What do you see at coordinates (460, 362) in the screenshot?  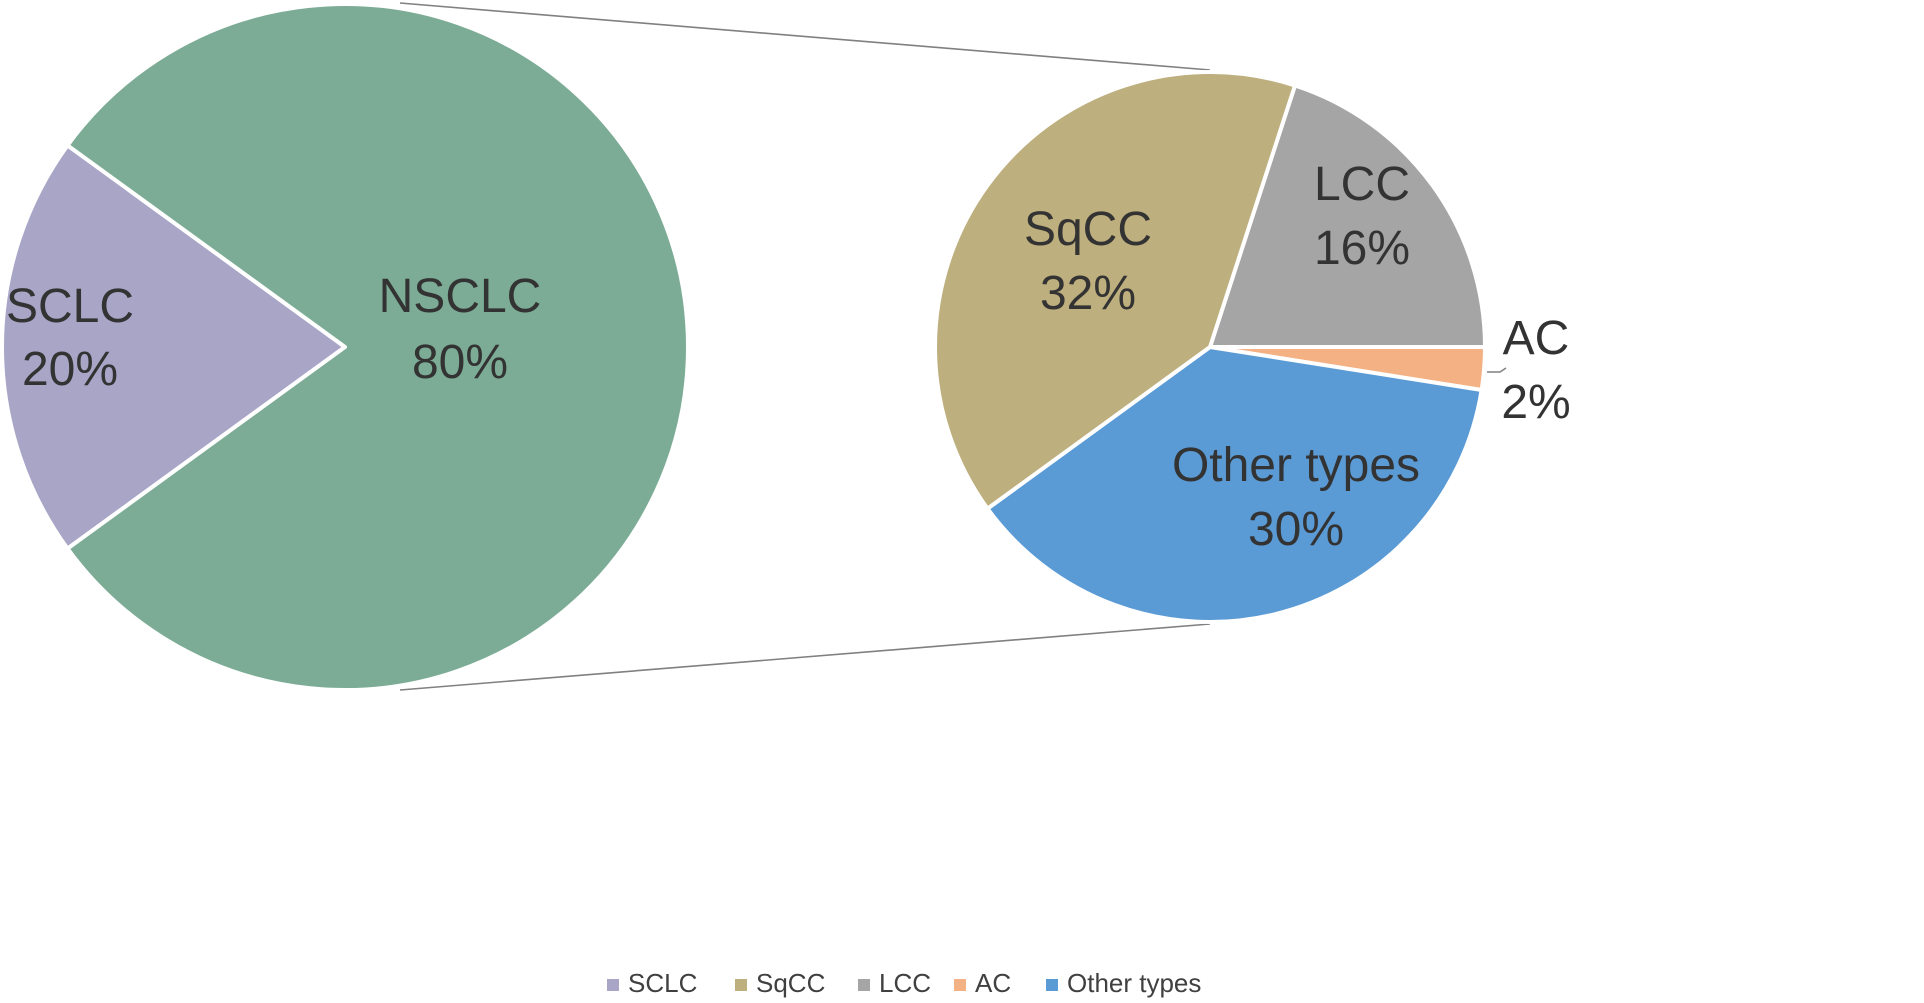 I see `data-label-nsclc-value: 80%` at bounding box center [460, 362].